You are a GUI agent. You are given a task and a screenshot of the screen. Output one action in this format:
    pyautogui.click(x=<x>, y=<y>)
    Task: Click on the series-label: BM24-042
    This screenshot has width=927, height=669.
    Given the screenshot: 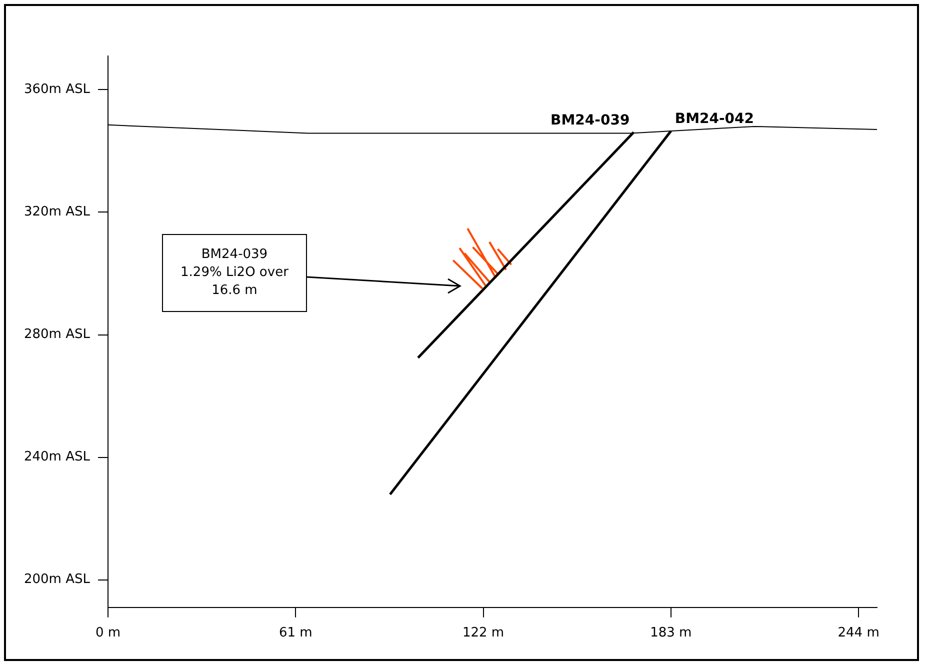 What is the action you would take?
    pyautogui.click(x=714, y=119)
    